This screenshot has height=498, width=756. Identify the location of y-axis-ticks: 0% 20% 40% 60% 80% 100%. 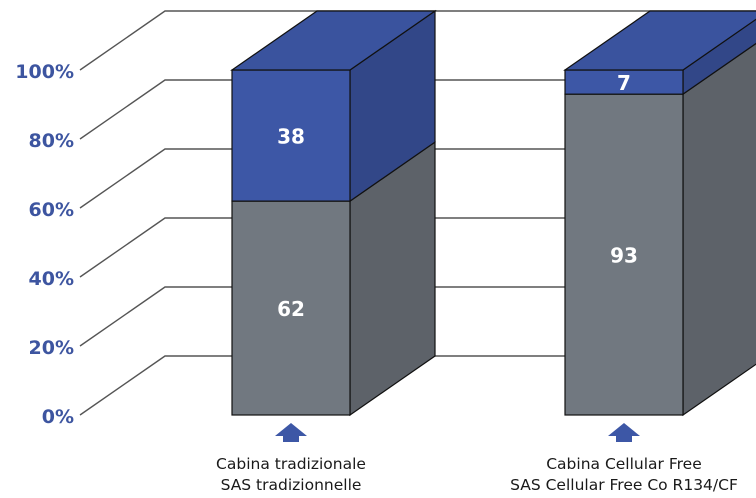
(44, 244).